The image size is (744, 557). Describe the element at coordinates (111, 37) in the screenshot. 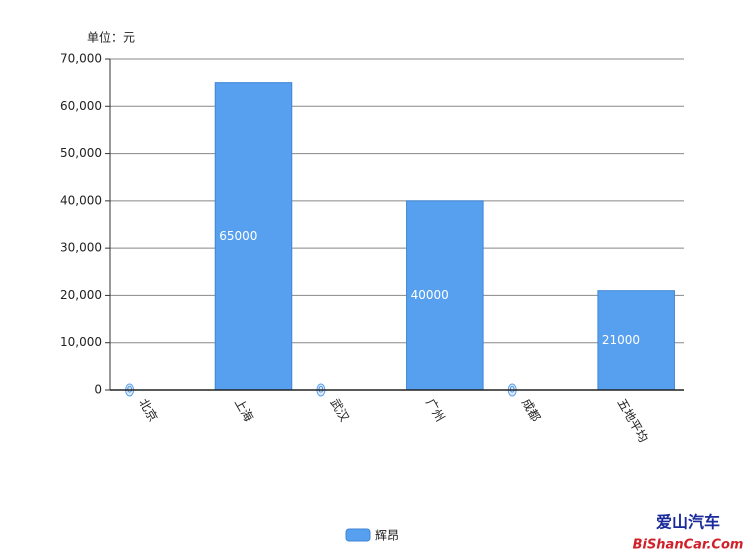

I see `unit-label: 单位：元` at that location.